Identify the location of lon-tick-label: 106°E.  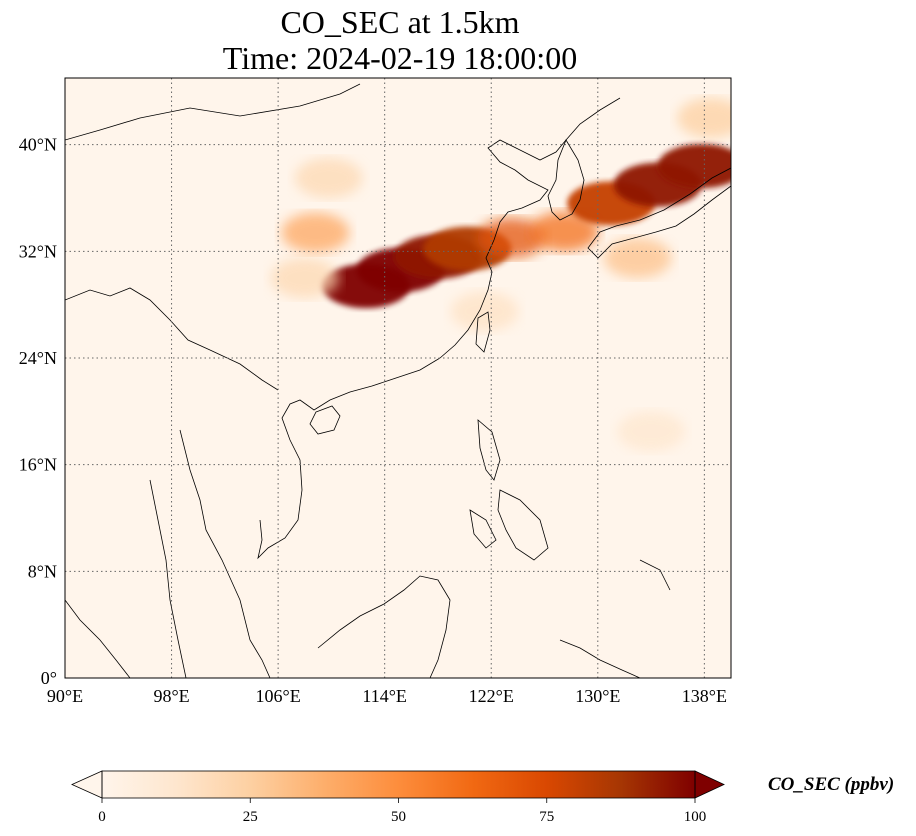
(278, 696).